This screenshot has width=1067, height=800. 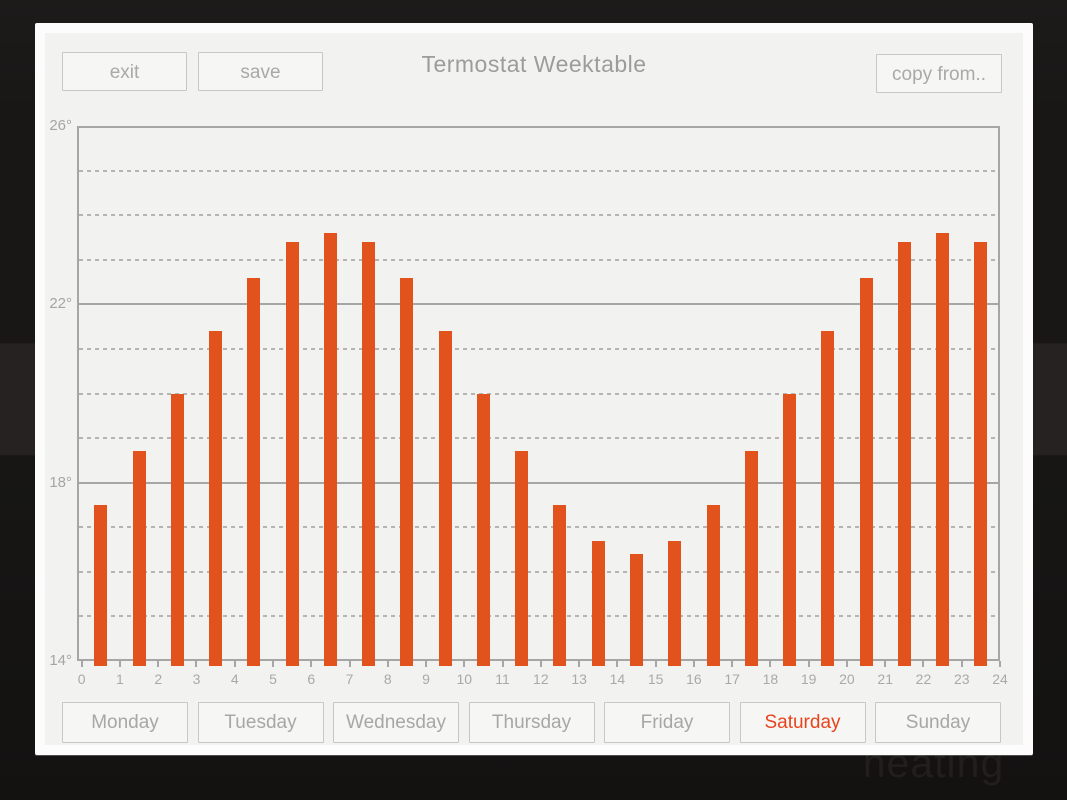 I want to click on day-tab-thursday: Thursday, so click(x=531, y=722).